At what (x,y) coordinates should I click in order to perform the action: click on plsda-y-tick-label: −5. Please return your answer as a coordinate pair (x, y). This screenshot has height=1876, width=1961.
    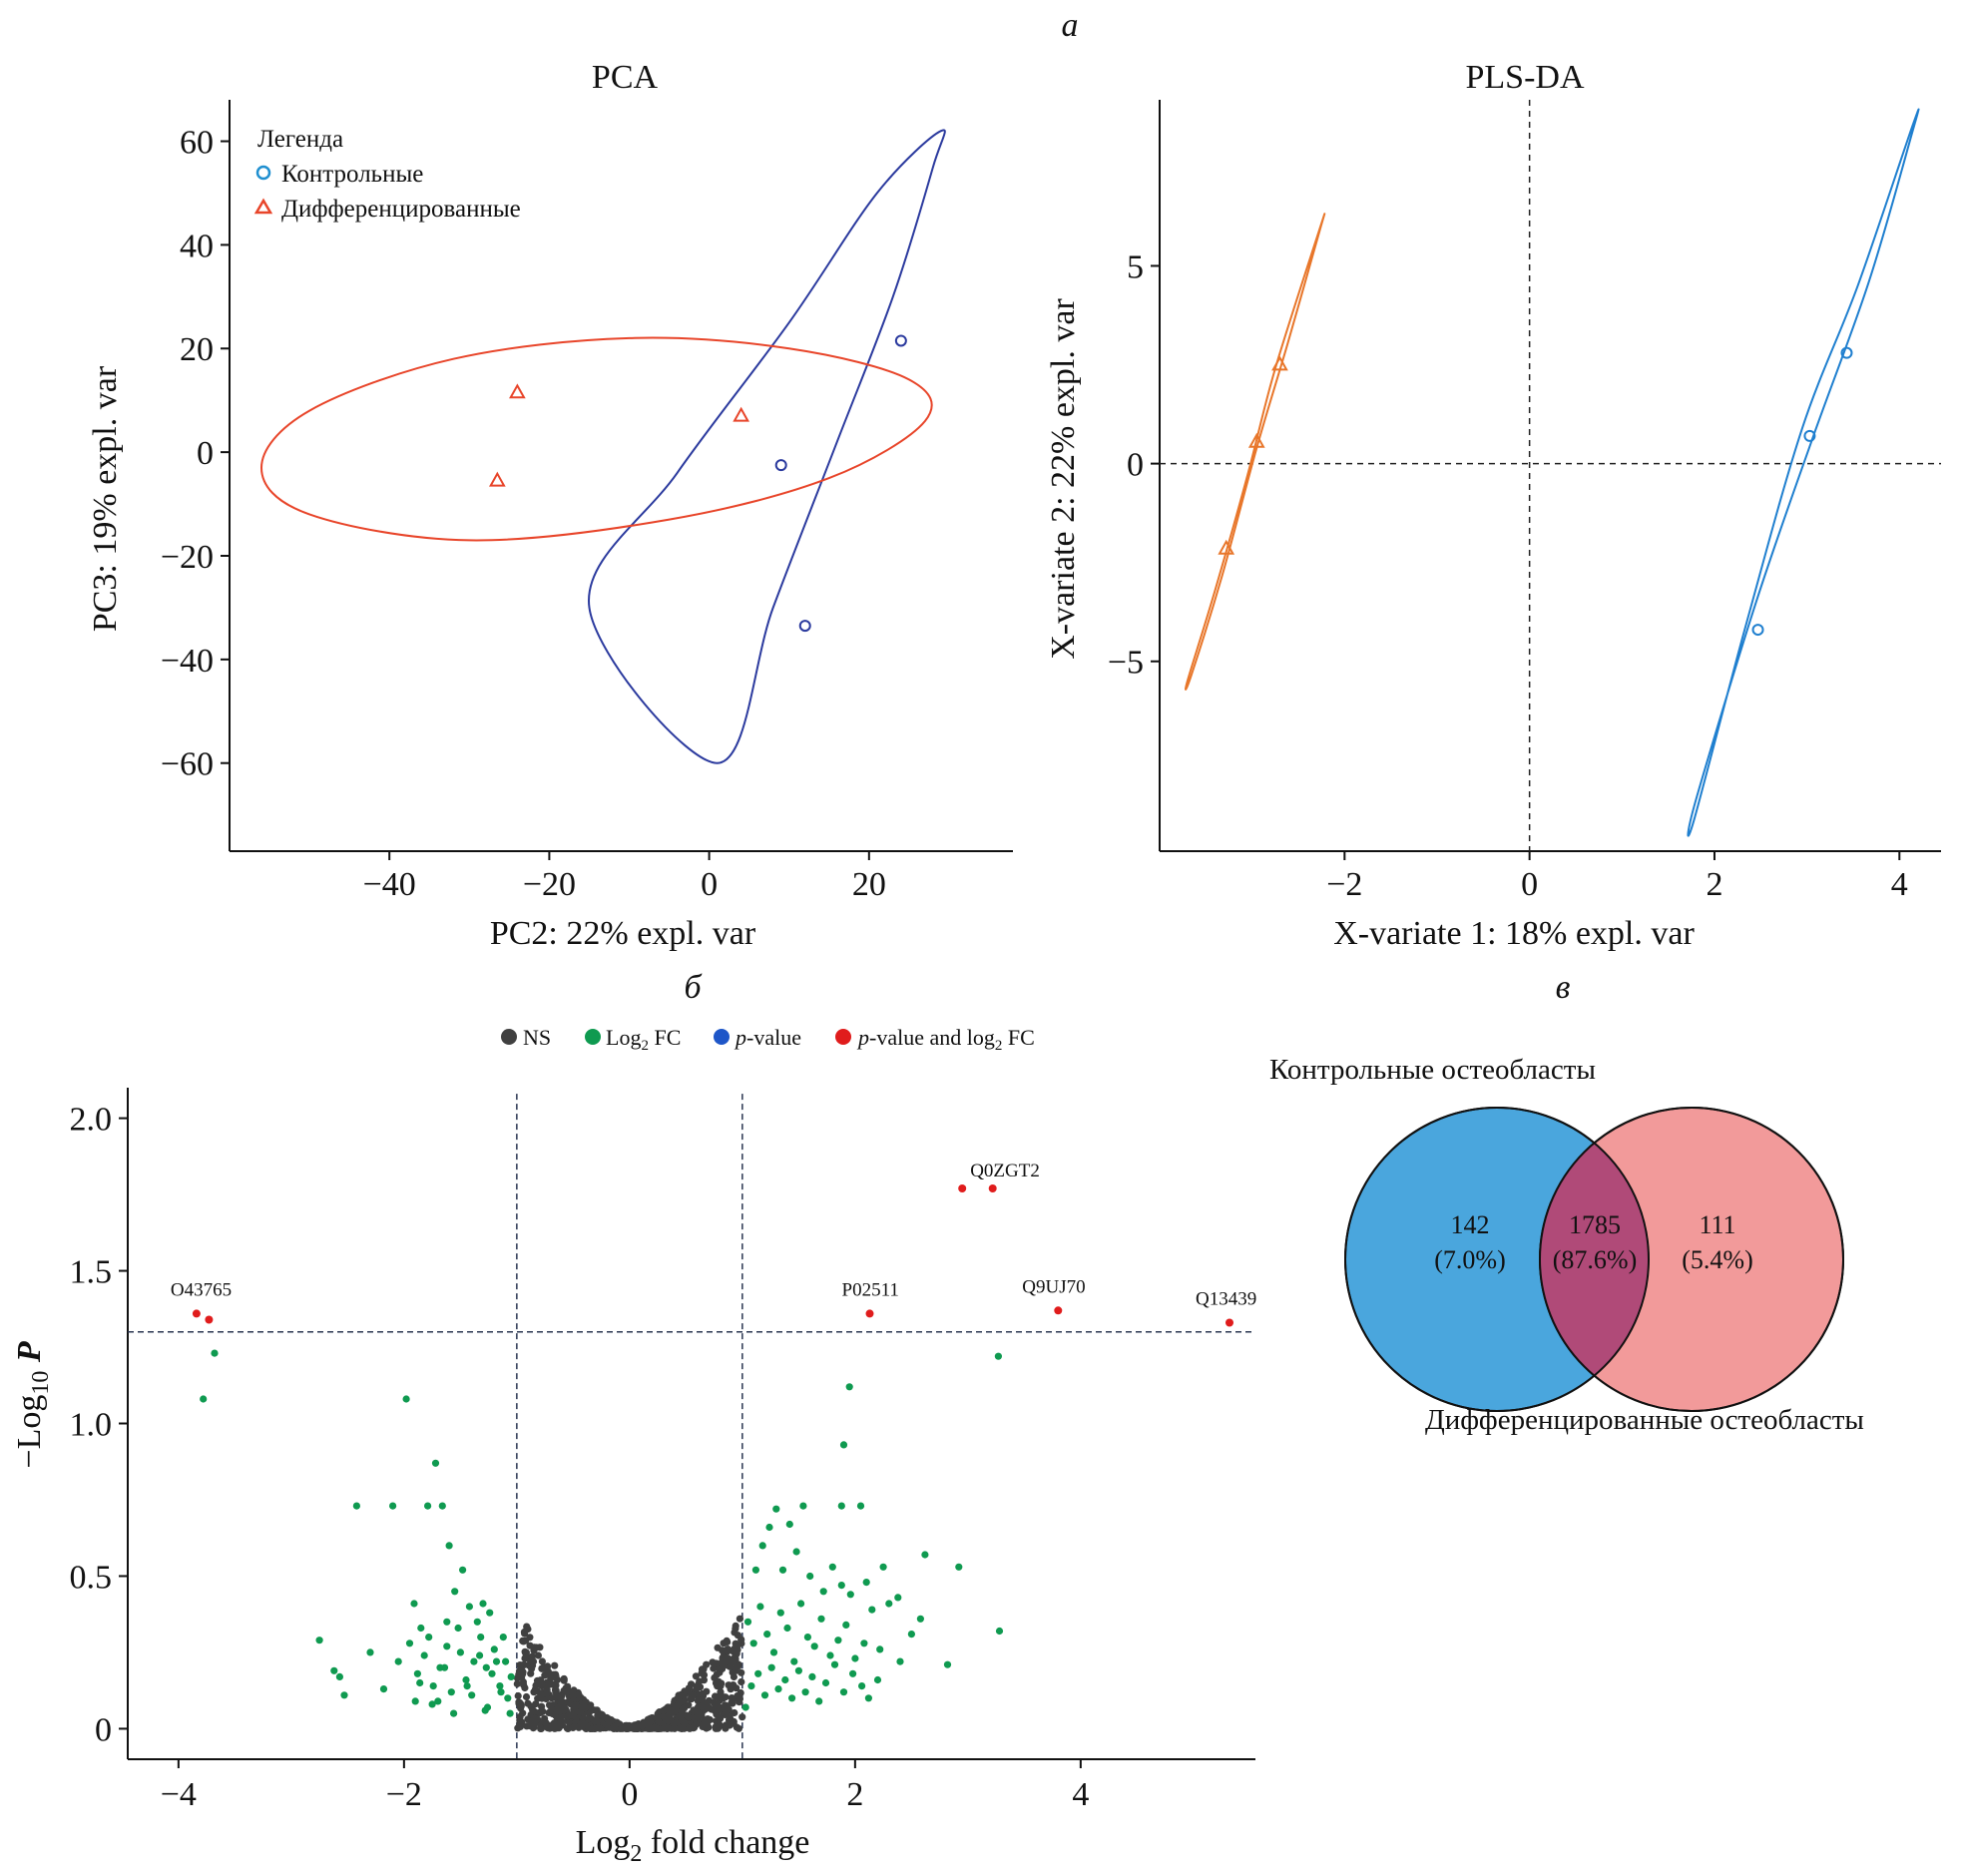
    Looking at the image, I should click on (1126, 663).